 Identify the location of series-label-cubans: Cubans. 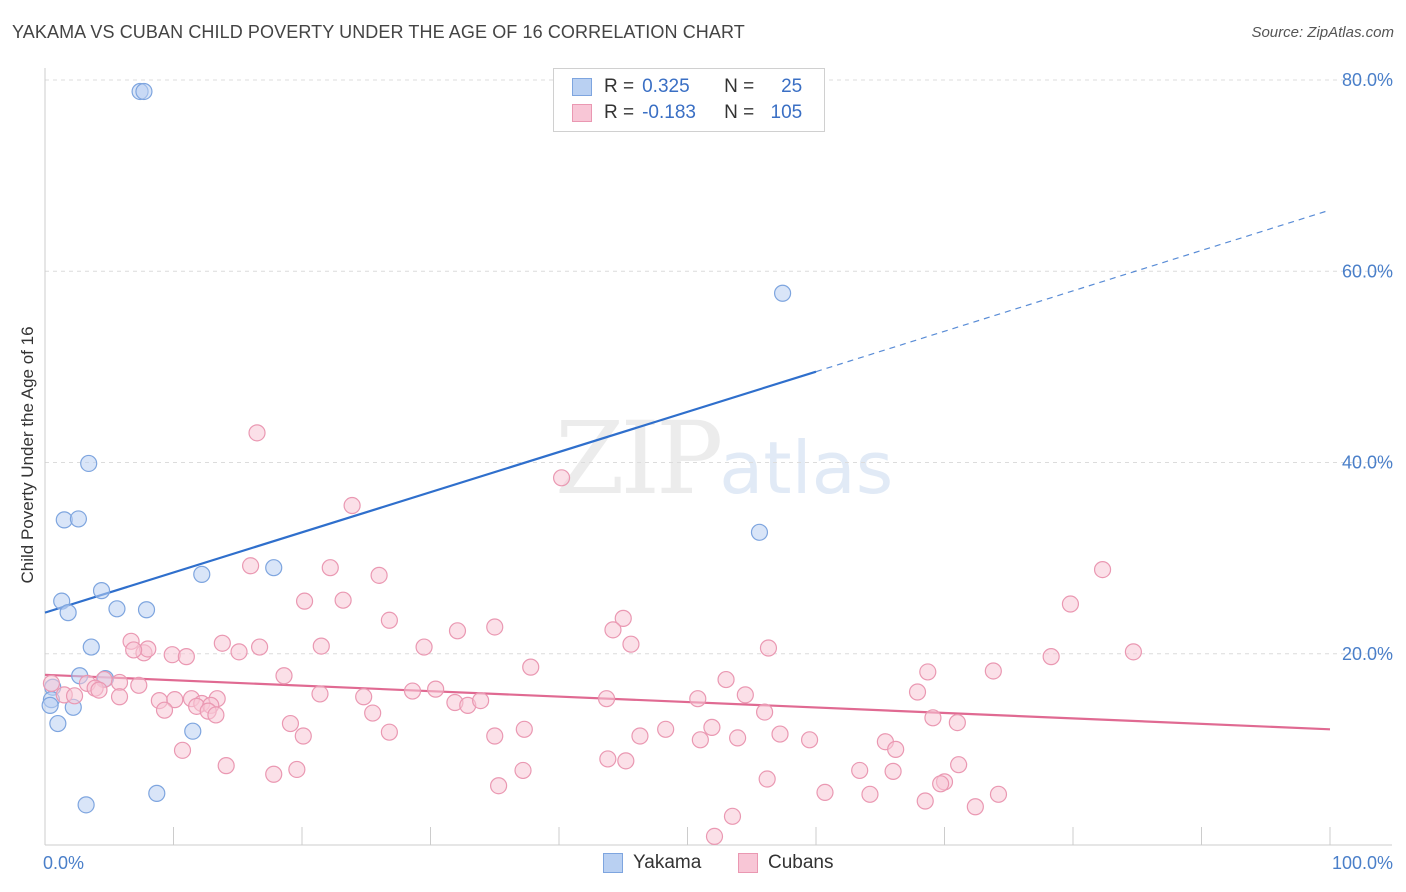
(801, 862).